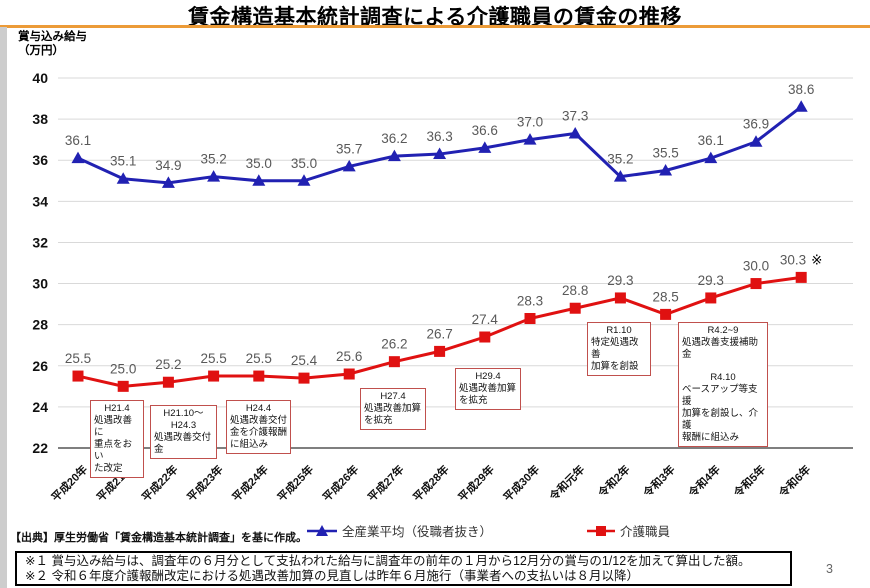  What do you see at coordinates (52, 44) in the screenshot?
I see `y-axis-title: 賞与込み給与 （万円）` at bounding box center [52, 44].